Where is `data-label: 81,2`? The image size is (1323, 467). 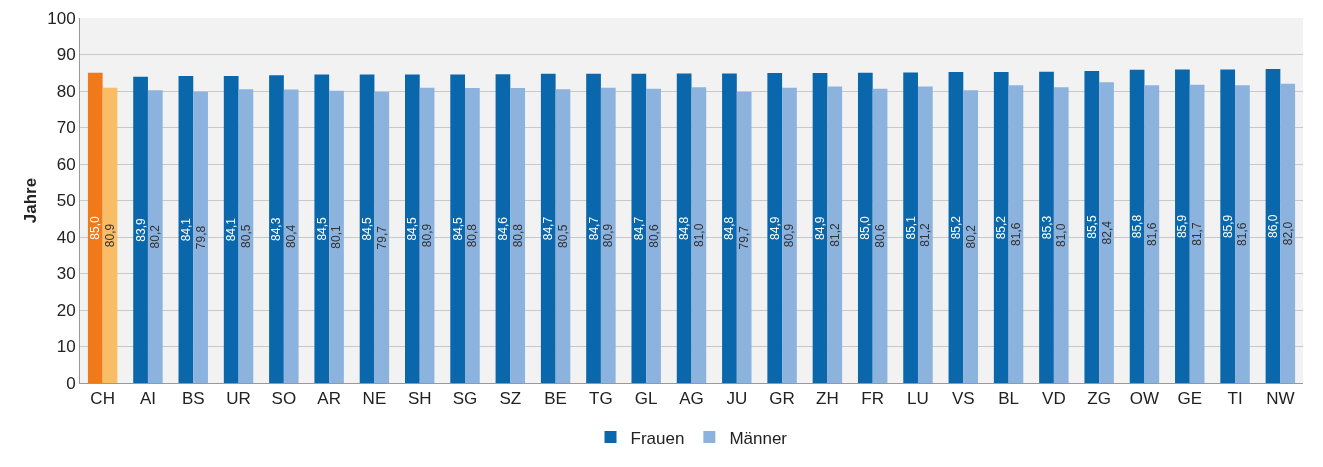 data-label: 81,2 is located at coordinates (925, 234).